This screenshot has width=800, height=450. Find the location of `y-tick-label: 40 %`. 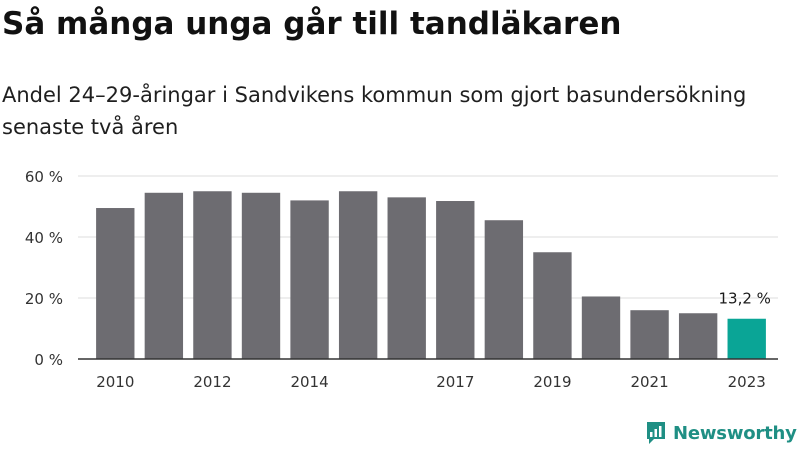

y-tick-label: 40 % is located at coordinates (44, 238).